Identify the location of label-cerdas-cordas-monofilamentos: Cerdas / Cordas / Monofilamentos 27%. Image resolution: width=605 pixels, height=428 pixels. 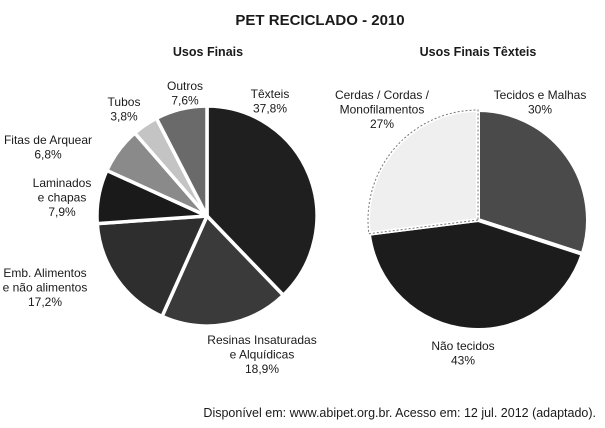
(382, 109).